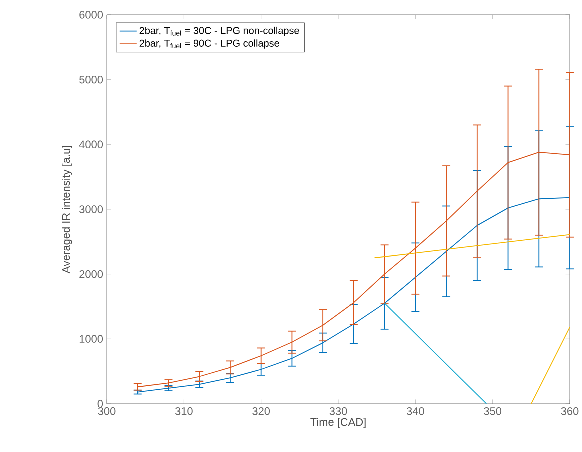 This screenshot has width=582, height=452. Describe the element at coordinates (67, 210) in the screenshot. I see `y-axis-title: Averaged IR intensity [a.u]` at that location.